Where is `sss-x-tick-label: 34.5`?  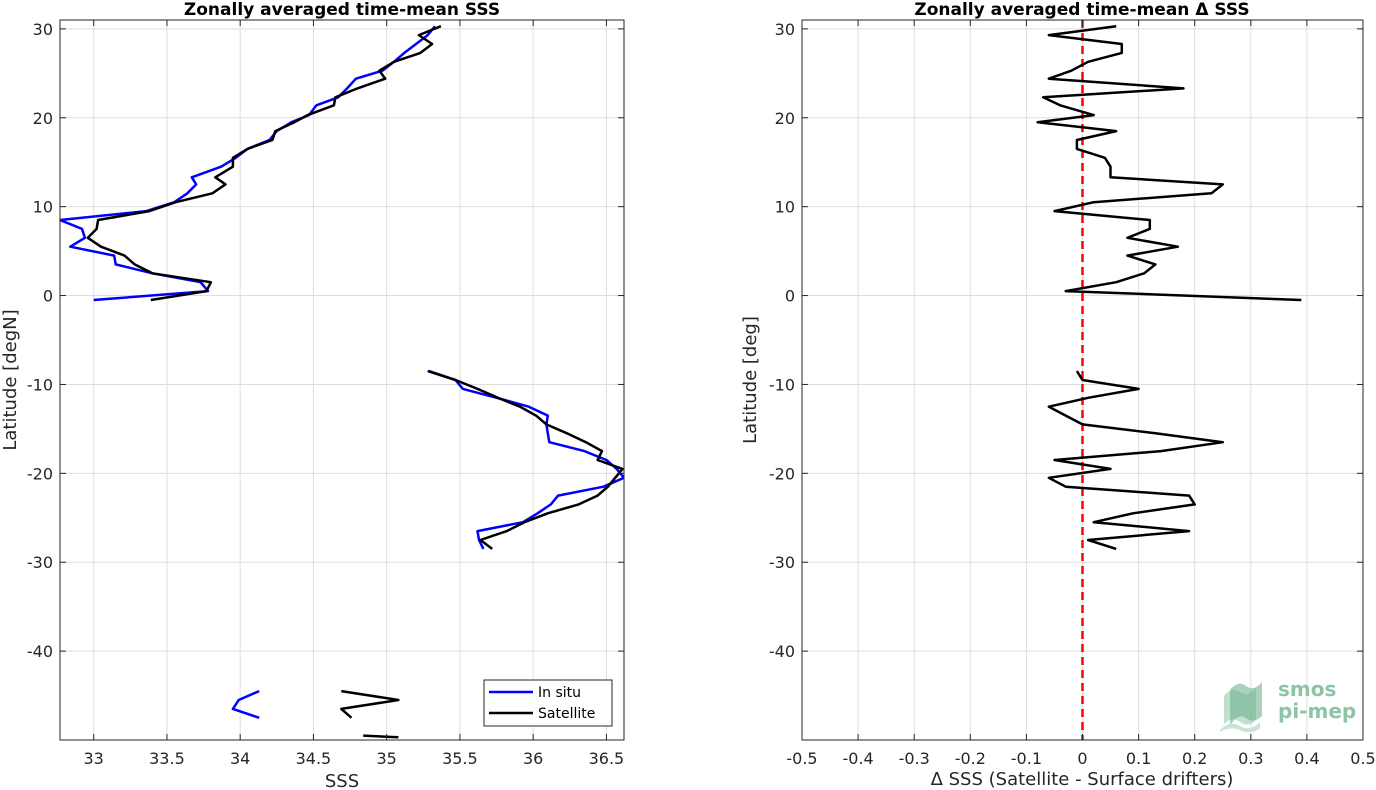
sss-x-tick-label: 34.5 is located at coordinates (314, 758).